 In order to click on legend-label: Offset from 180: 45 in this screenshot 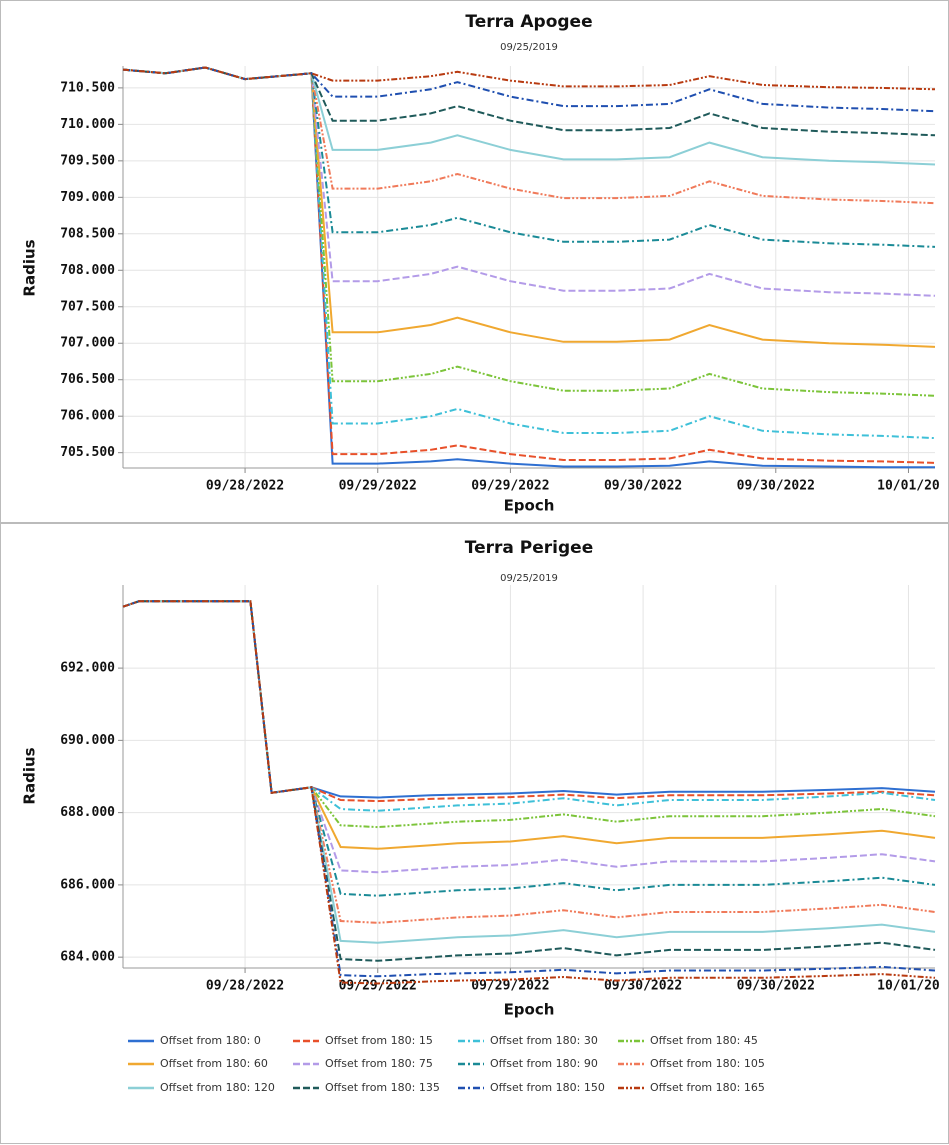, I will do `click(704, 1040)`.